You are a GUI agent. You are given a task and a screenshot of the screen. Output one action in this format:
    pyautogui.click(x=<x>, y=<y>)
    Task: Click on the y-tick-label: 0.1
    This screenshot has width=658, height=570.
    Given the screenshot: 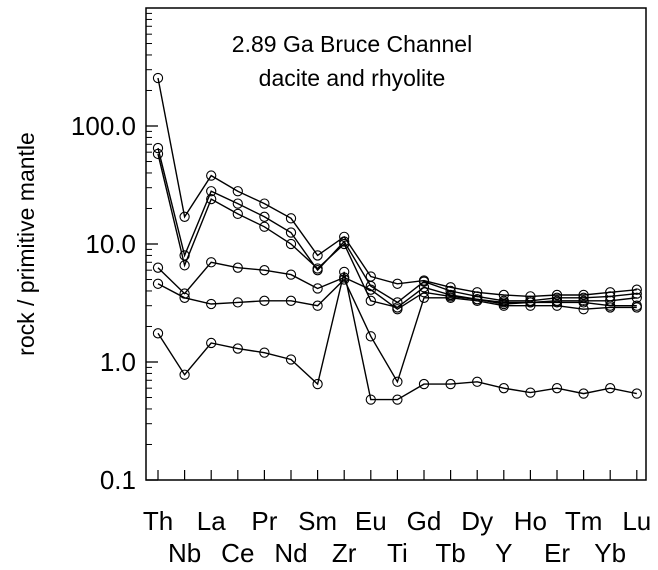 What is the action you would take?
    pyautogui.click(x=118, y=480)
    